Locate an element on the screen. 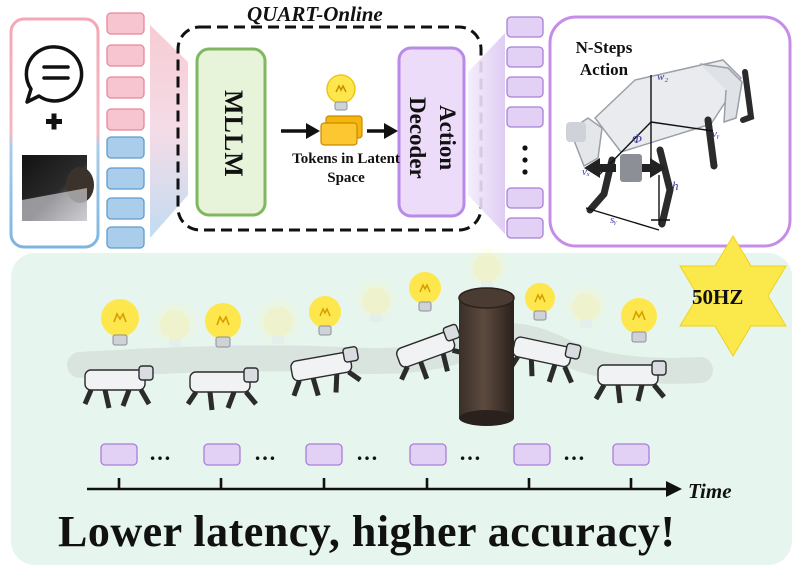  latent-tokens-label: Tokens in Latent Space is located at coordinates (346, 168).